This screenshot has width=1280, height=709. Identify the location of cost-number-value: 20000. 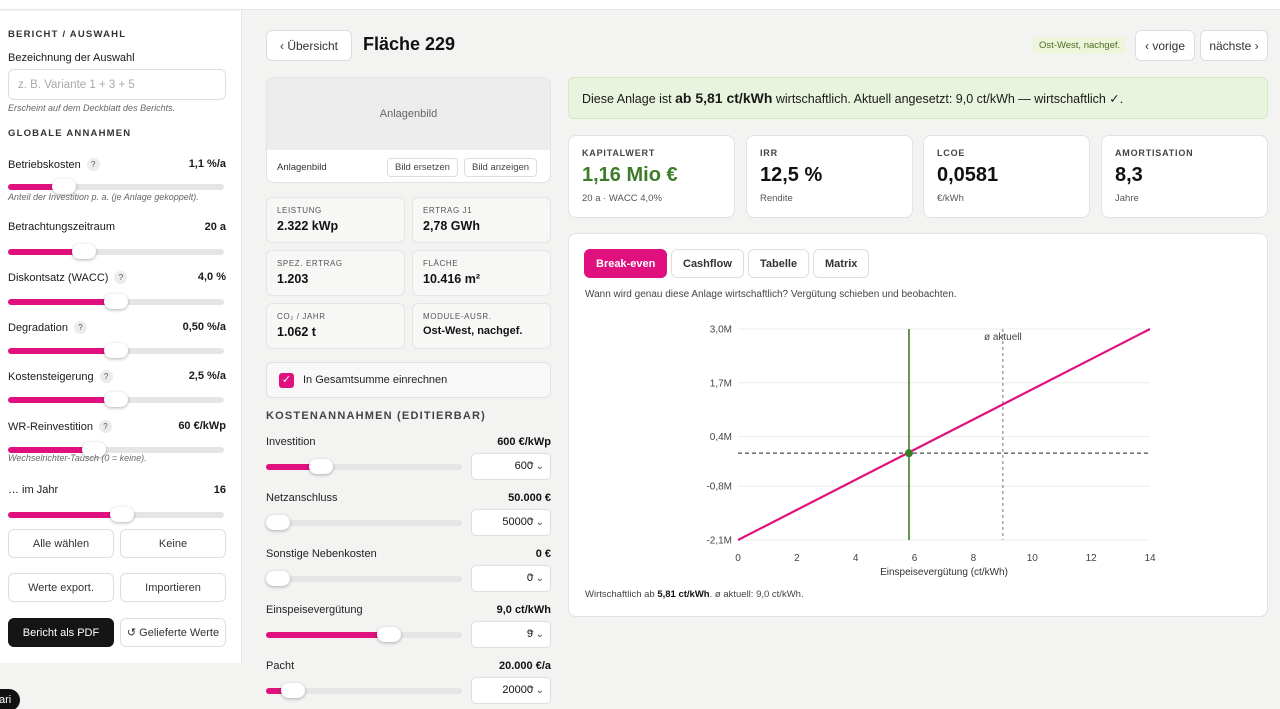
(517, 690).